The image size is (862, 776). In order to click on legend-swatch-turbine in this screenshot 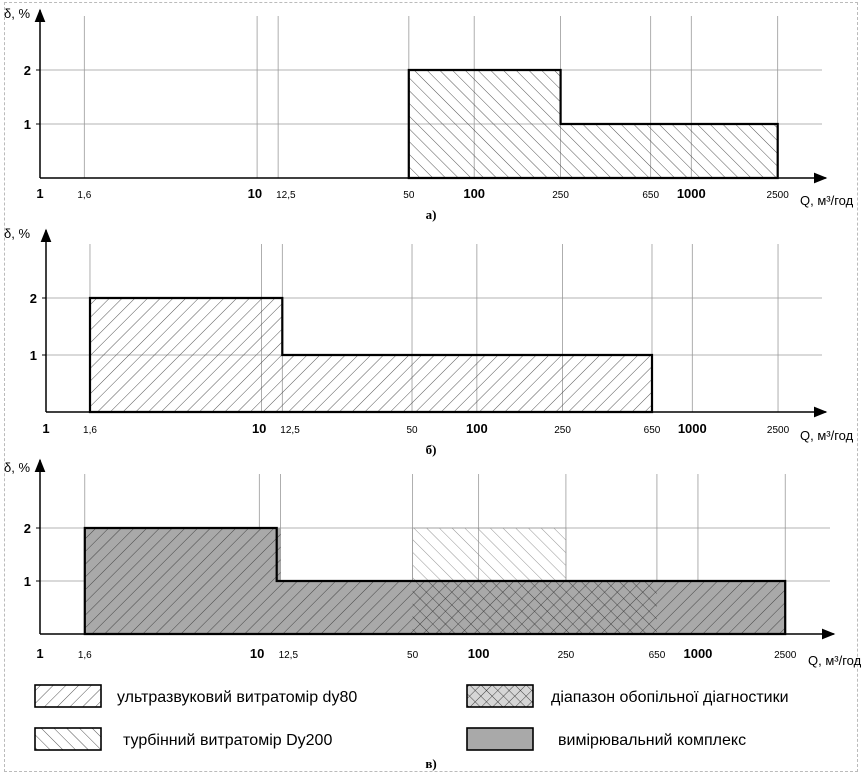, I will do `click(68, 739)`.